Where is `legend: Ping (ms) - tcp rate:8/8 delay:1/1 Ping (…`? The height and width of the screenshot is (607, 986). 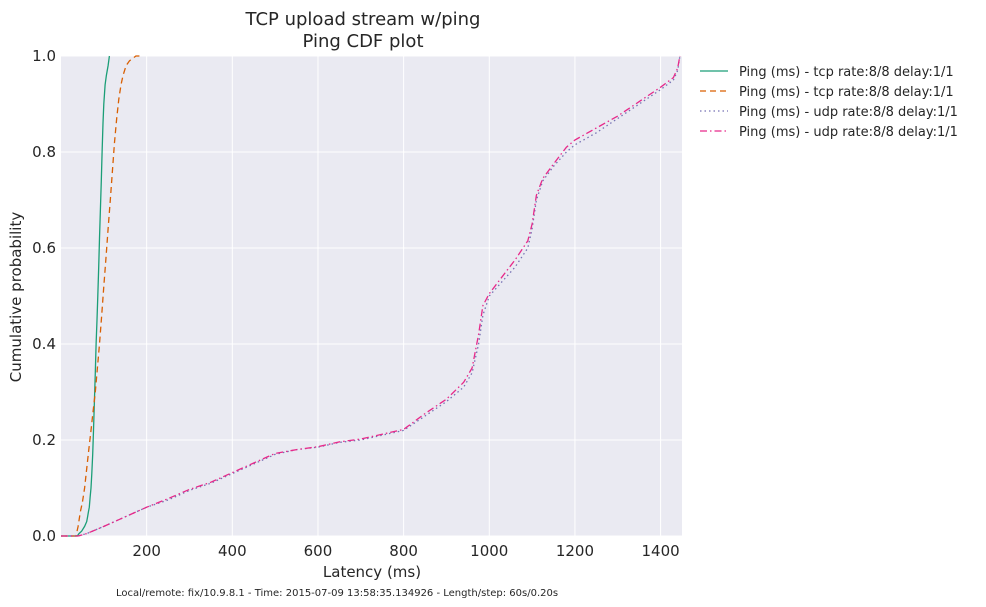 legend: Ping (ms) - tcp rate:8/8 delay:1/1 Ping (… is located at coordinates (829, 102).